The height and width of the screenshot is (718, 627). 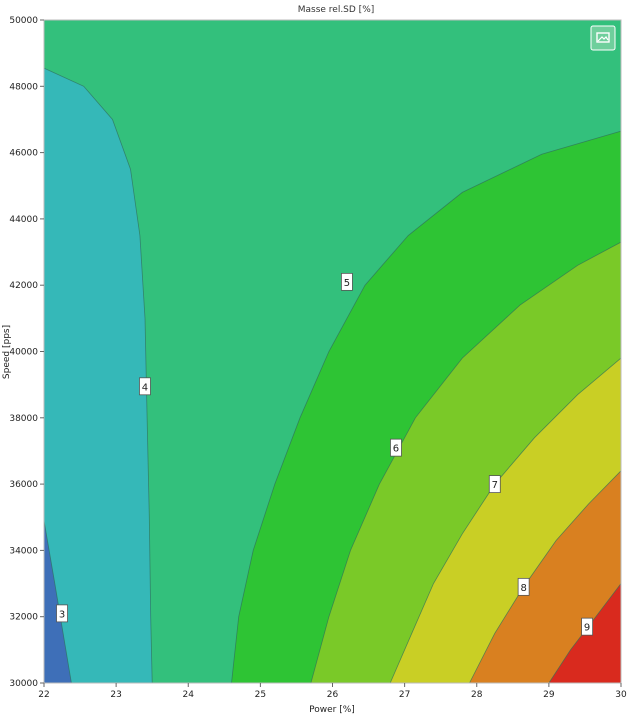 What do you see at coordinates (549, 695) in the screenshot?
I see `x-tick-label: 29` at bounding box center [549, 695].